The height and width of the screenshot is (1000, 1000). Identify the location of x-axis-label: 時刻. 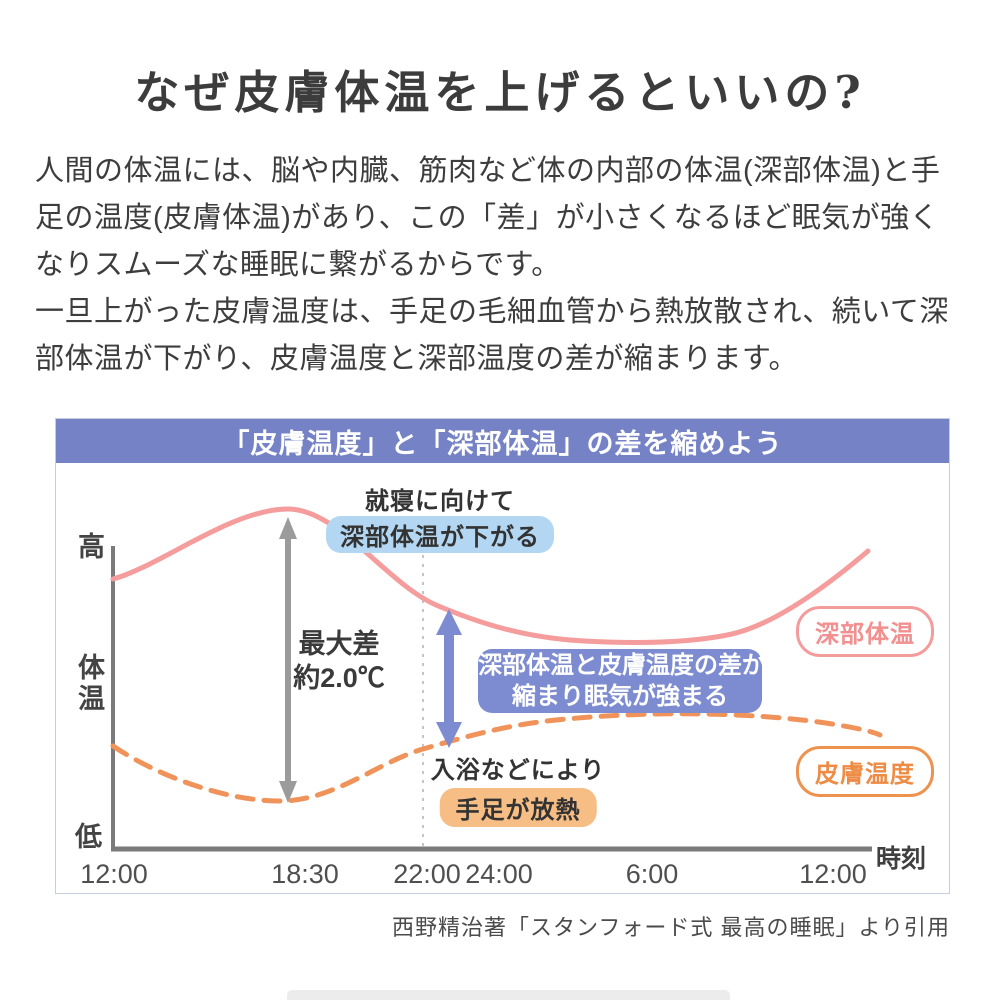
(901, 859).